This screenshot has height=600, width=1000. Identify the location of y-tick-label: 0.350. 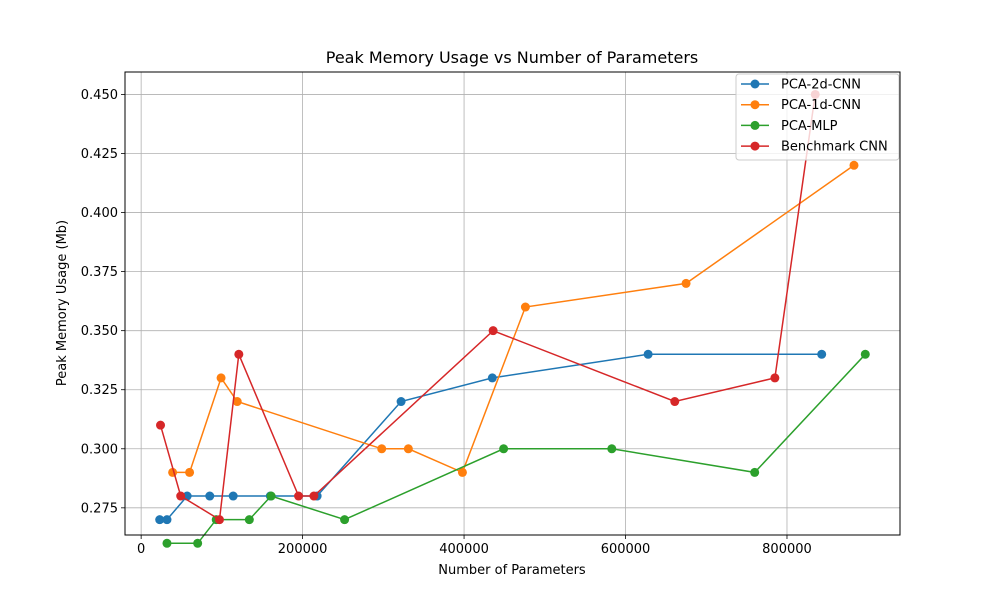
(99, 331).